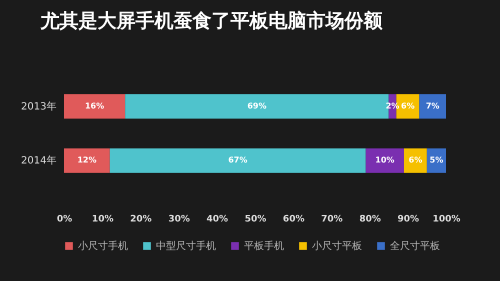 The image size is (500, 281). What do you see at coordinates (186, 246) in the screenshot?
I see `legend-label: 中型尺寸手机` at bounding box center [186, 246].